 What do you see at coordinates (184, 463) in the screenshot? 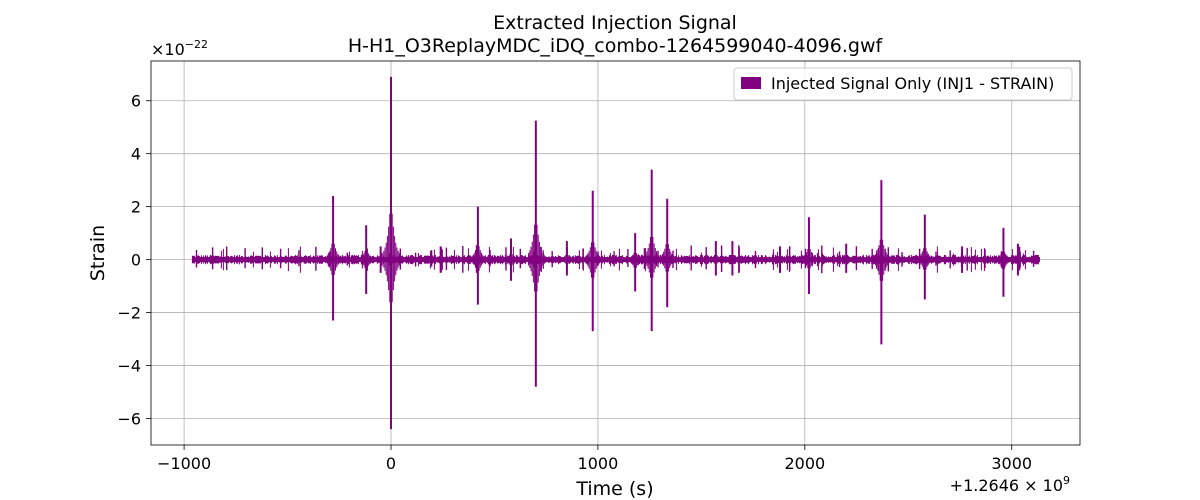
I see `x-tick-label: −1000` at bounding box center [184, 463].